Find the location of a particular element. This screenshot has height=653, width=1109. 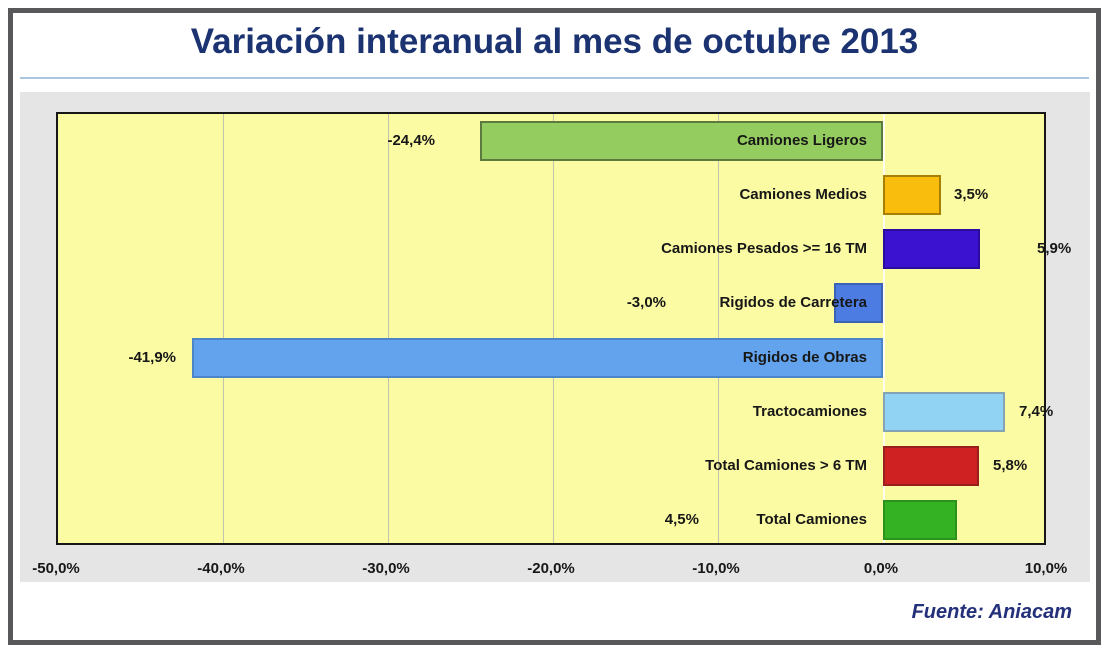

value-label: -24,4% is located at coordinates (411, 141).